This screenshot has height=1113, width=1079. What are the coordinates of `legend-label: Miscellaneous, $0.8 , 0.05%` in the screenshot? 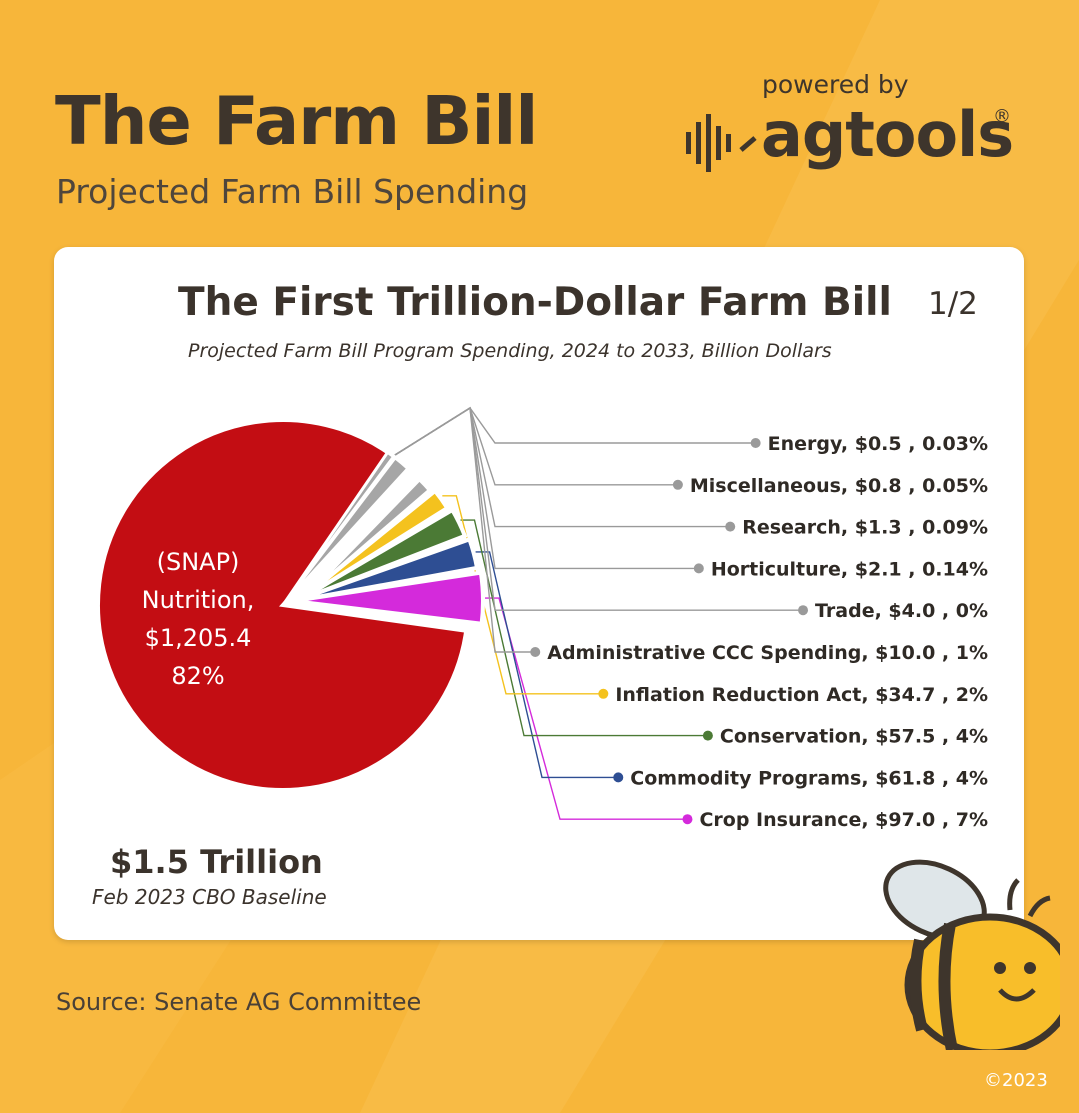 It's located at (839, 486).